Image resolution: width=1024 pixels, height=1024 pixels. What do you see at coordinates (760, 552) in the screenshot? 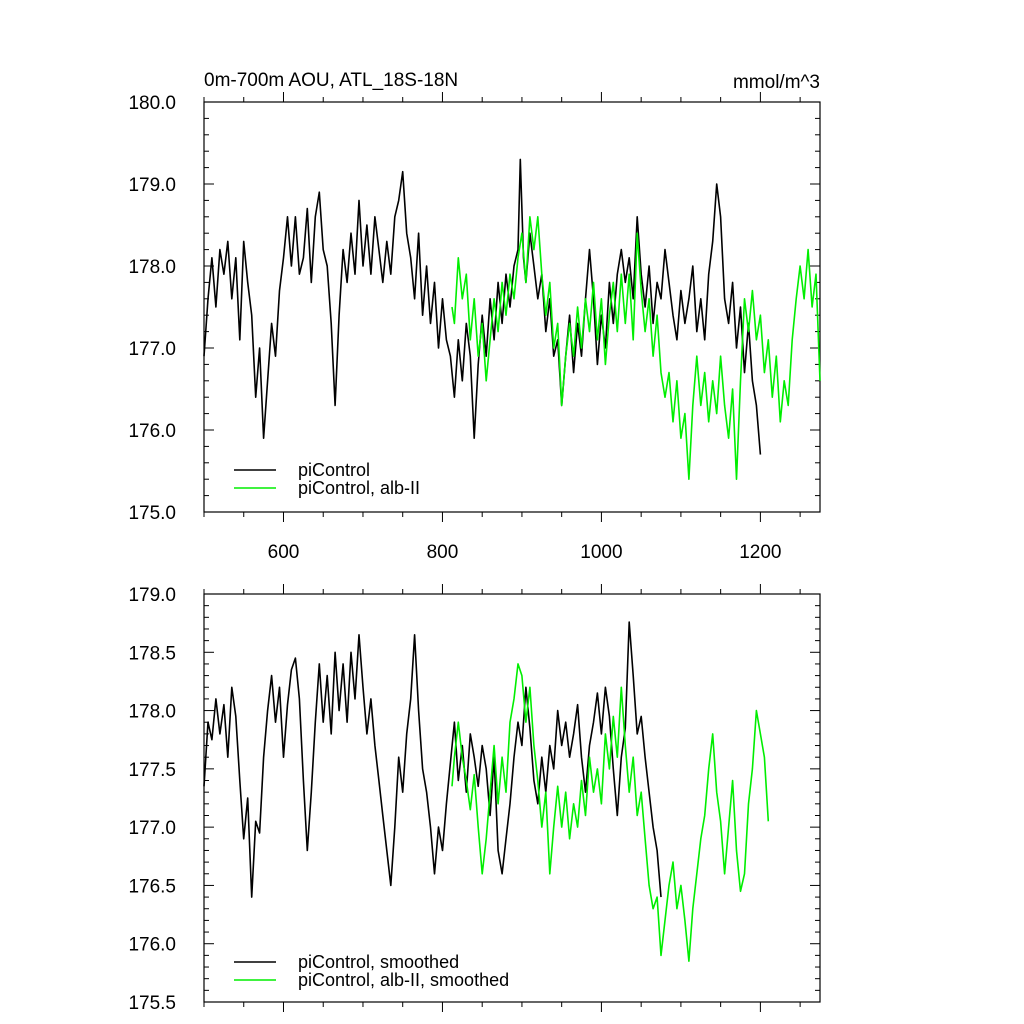
I see `x-tick-label: 1200` at bounding box center [760, 552].